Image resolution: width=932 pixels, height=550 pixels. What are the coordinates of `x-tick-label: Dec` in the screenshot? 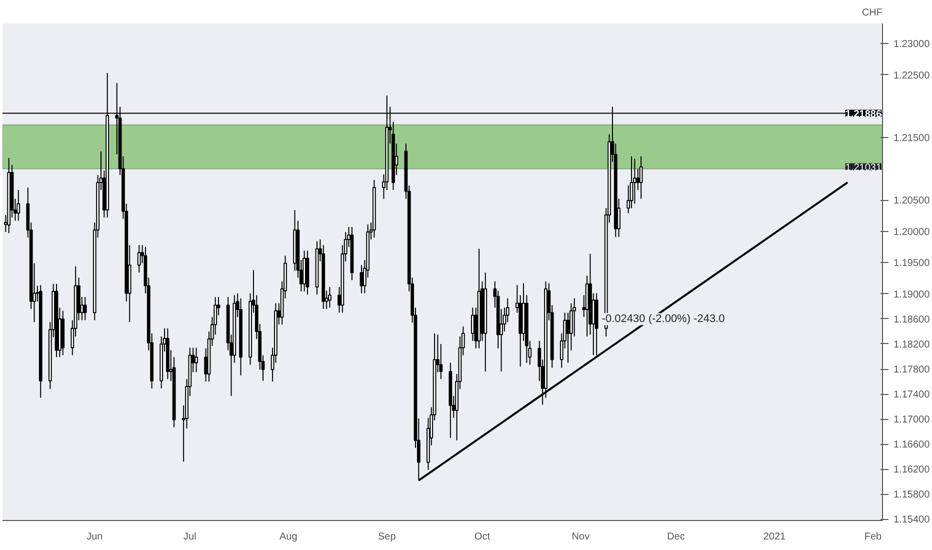 It's located at (676, 537).